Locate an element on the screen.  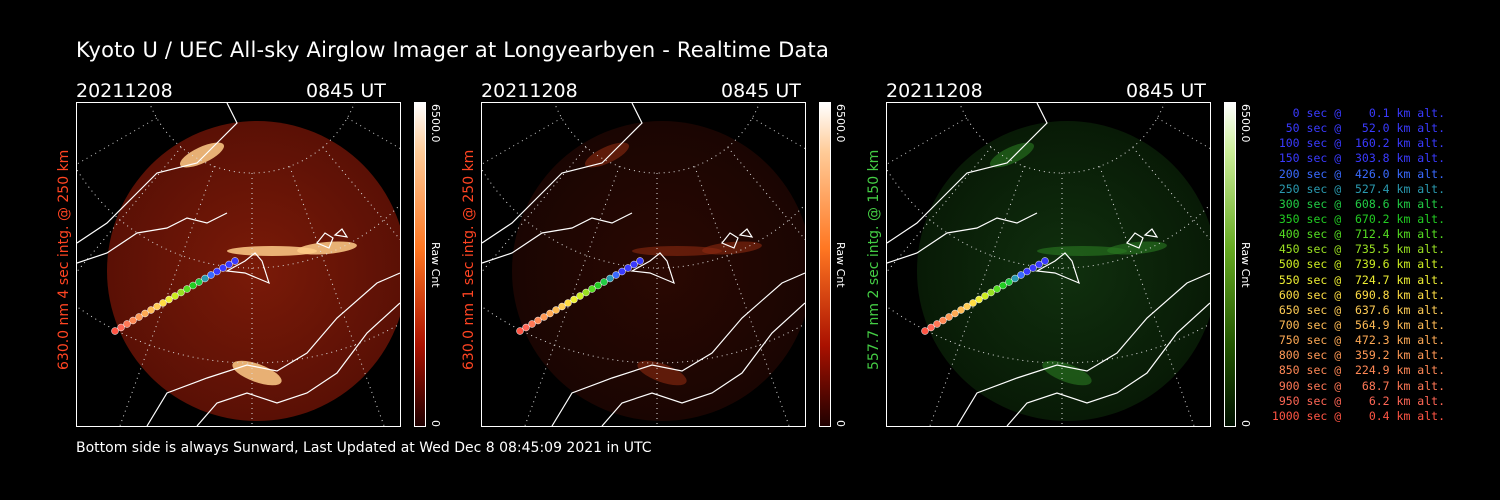
legend-row: 150 sec @ 303.8 km alt. is located at coordinates (1358, 158).